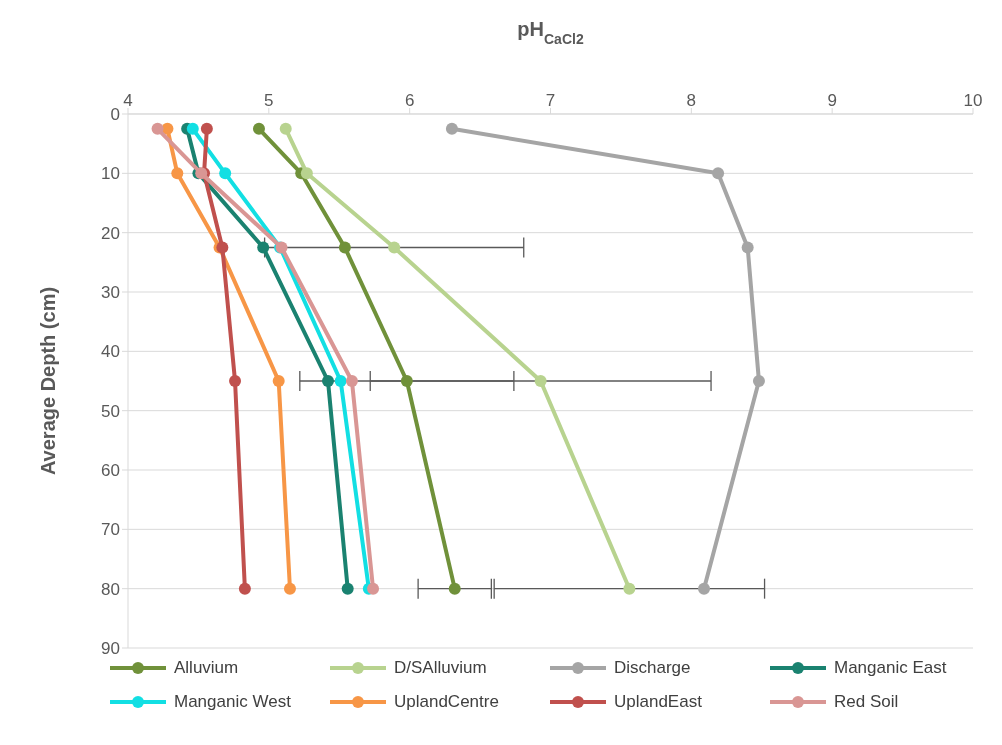  I want to click on legend-label: Discharge, so click(652, 668).